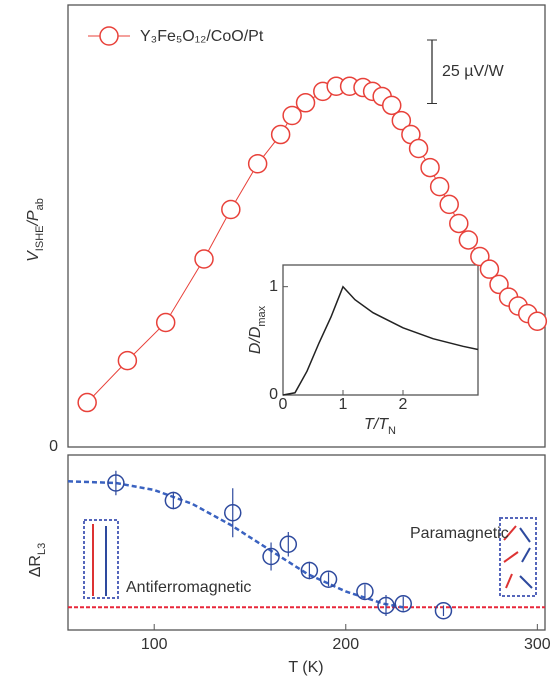 The width and height of the screenshot is (557, 682). I want to click on annotation: Antiferromagnetic, so click(188, 587).